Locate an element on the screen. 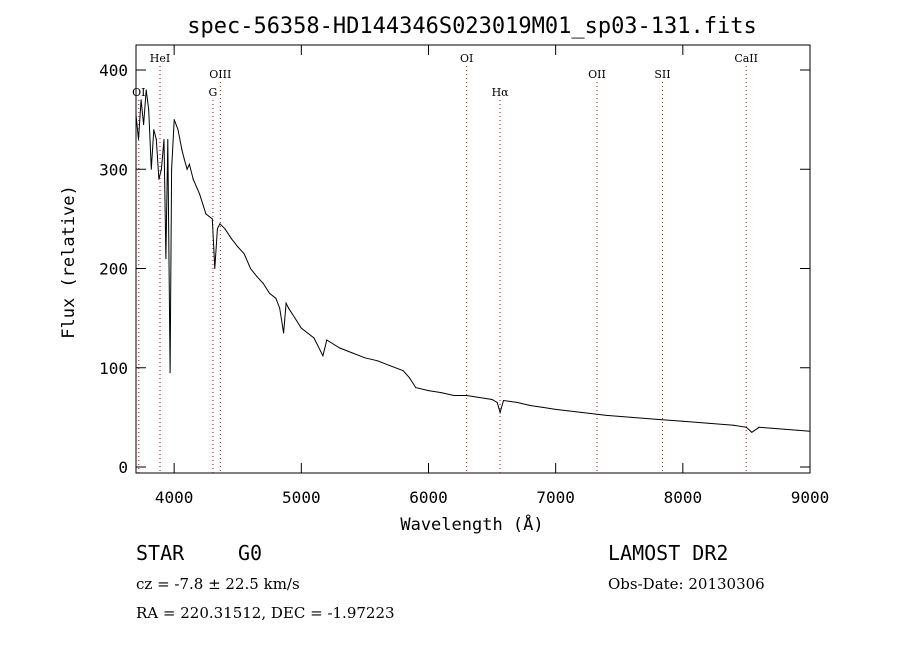 The image size is (900, 650). emission-line-label-8: CaII is located at coordinates (746, 58).